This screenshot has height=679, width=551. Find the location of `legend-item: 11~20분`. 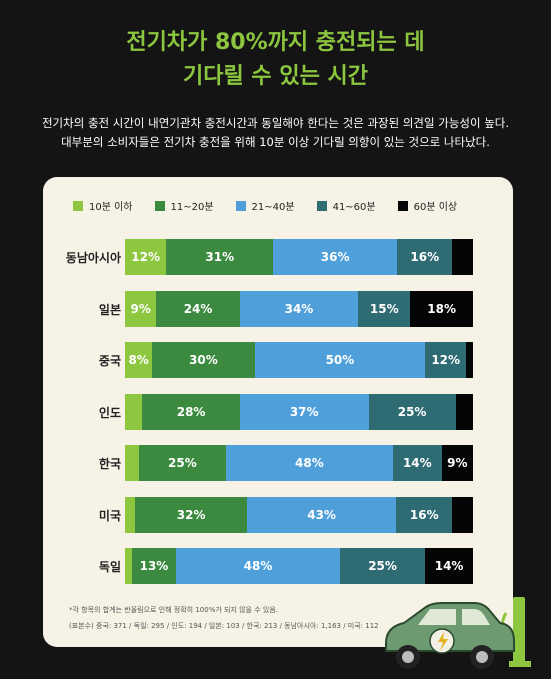

legend-item: 11~20분 is located at coordinates (184, 205).